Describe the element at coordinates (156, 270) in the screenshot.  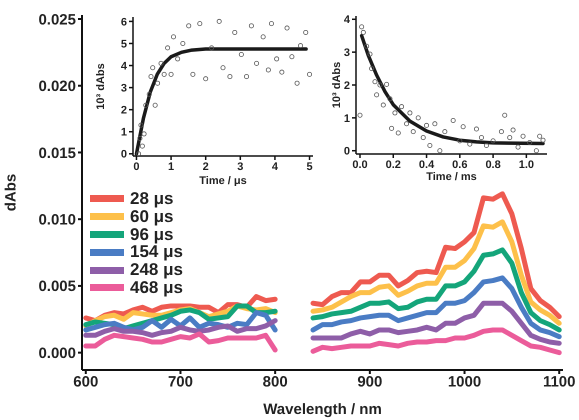
I see `legend-label: 248 μs` at that location.